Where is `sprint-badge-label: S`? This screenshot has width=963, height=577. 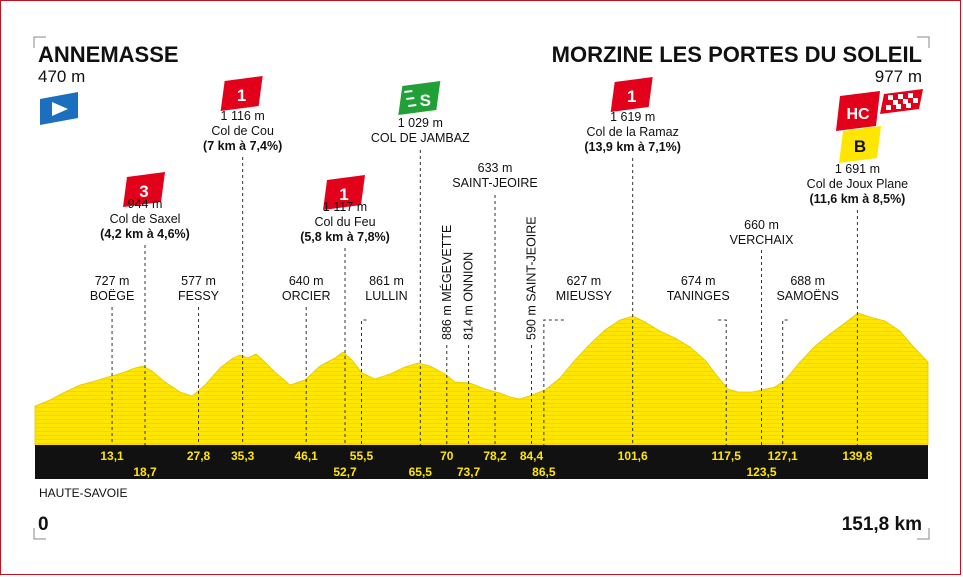 sprint-badge-label: S is located at coordinates (425, 100).